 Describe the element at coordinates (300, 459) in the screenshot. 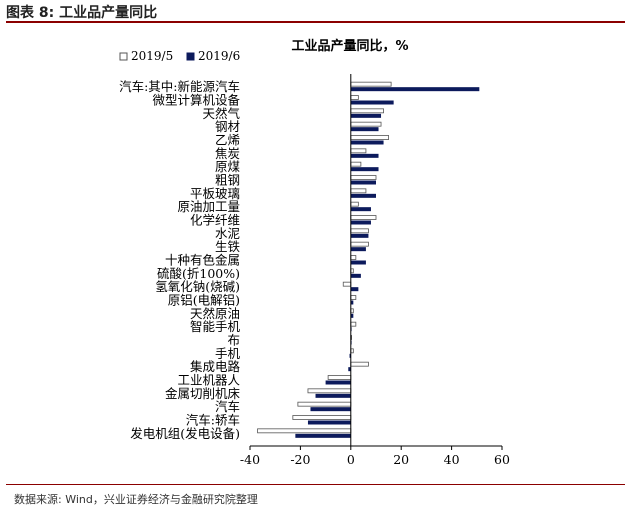

I see `x-tick-label: -20` at that location.